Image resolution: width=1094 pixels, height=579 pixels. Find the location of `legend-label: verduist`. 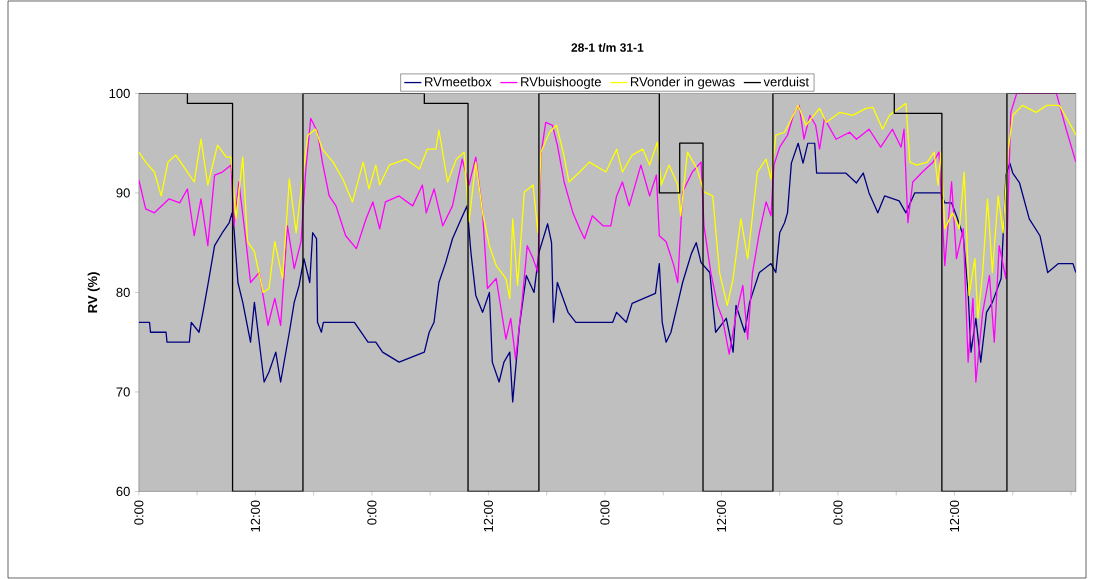

legend-label: verduist is located at coordinates (786, 81).